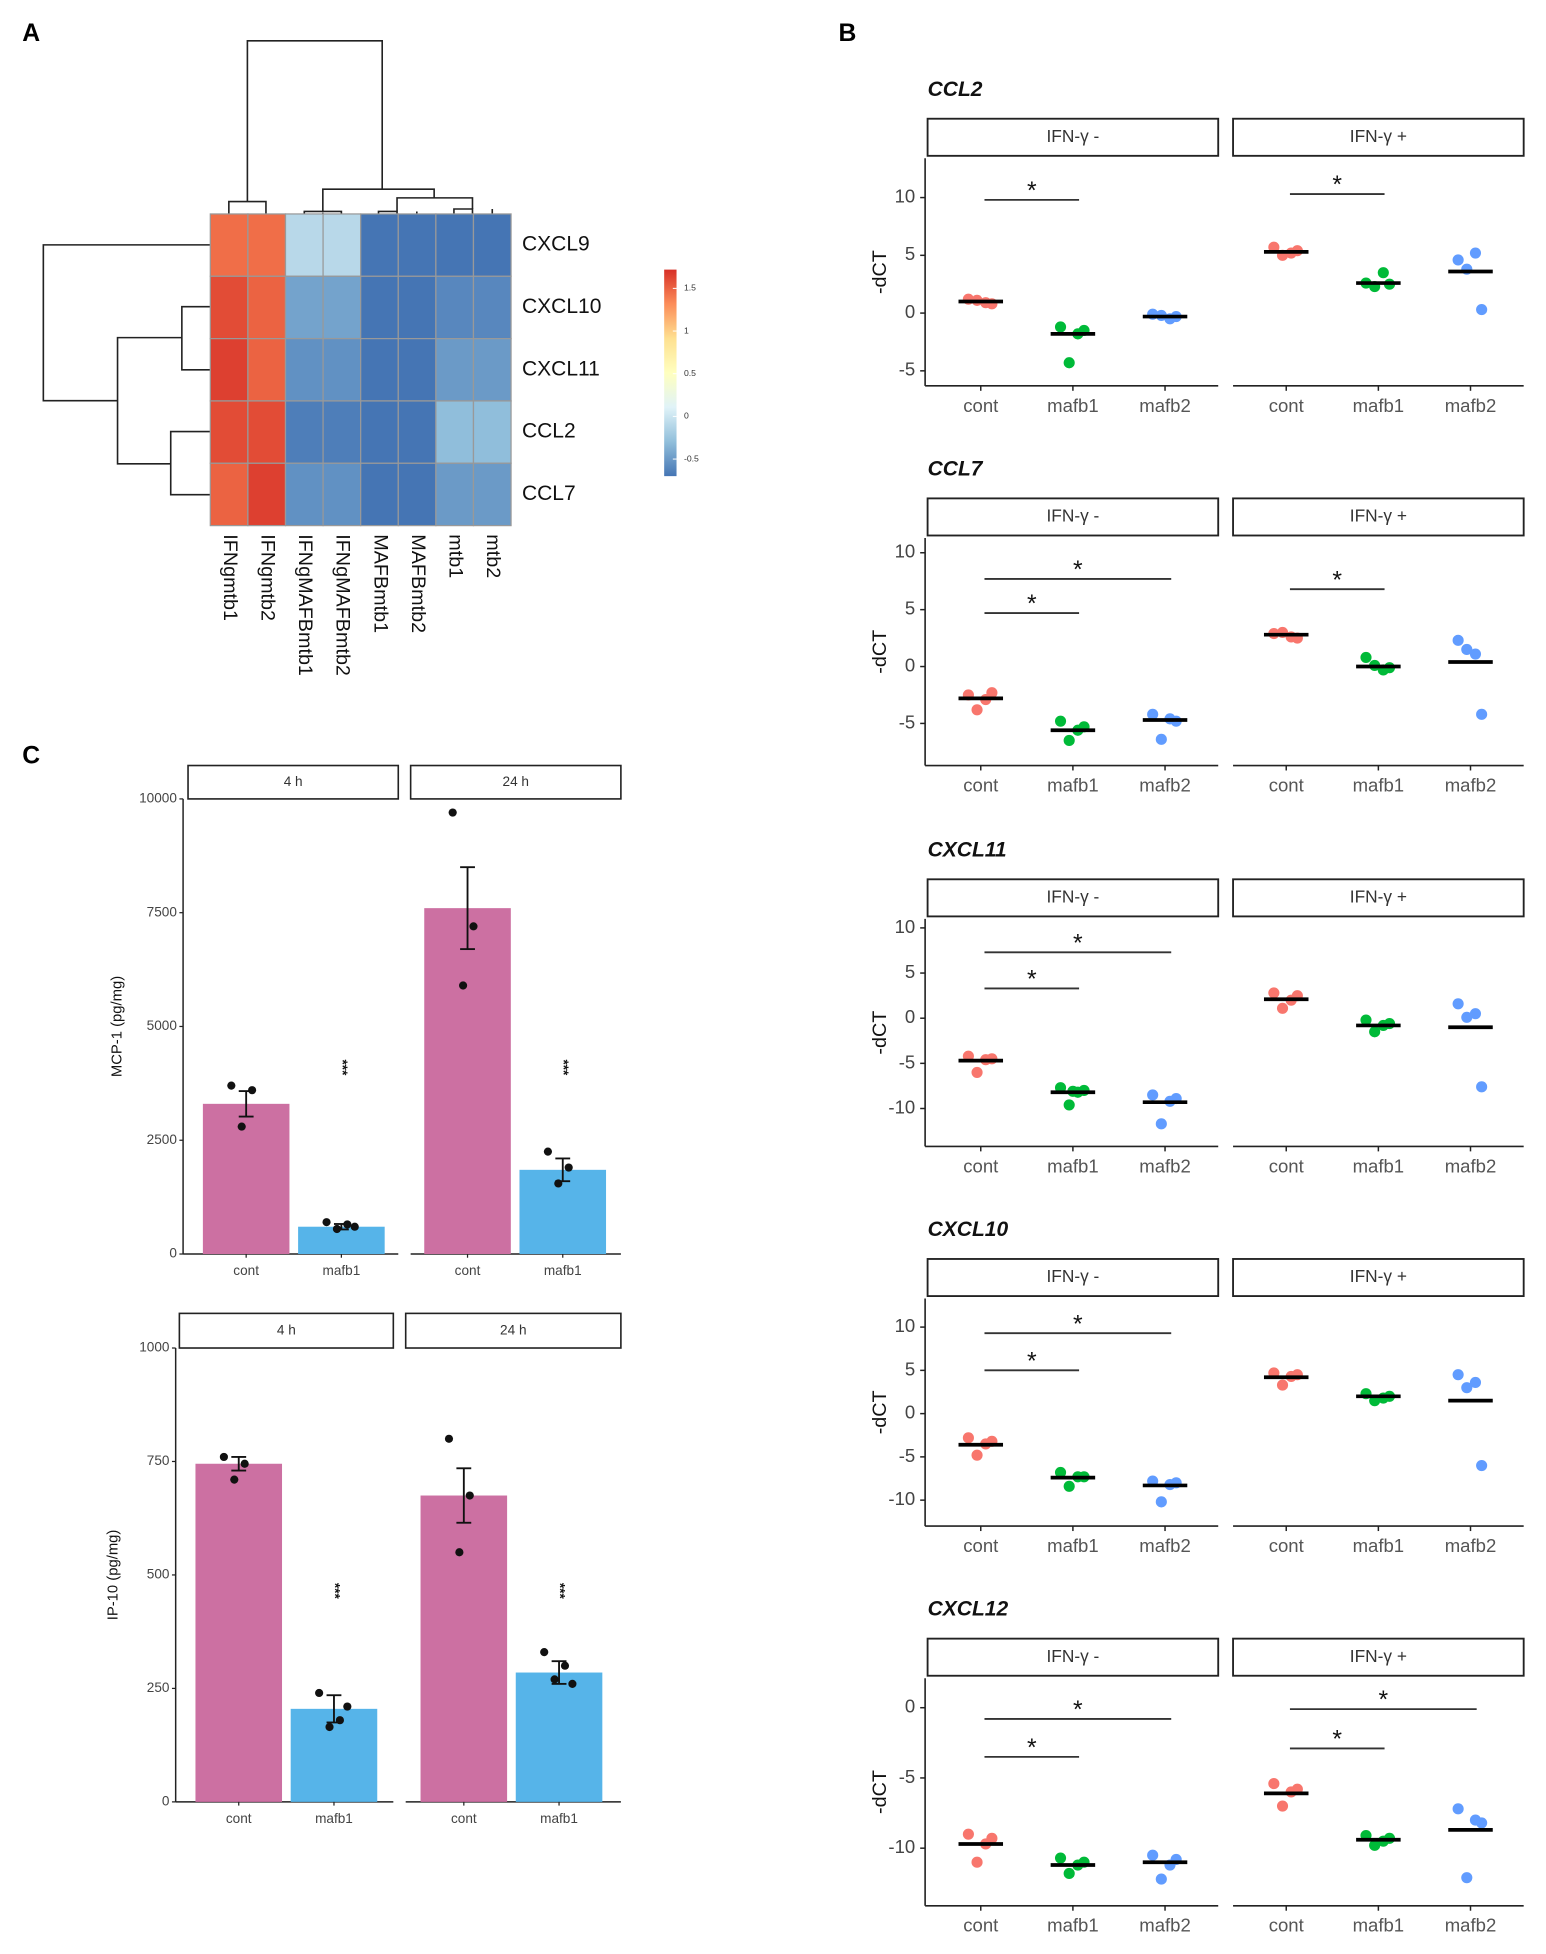  Describe the element at coordinates (154, 1347) in the screenshot. I see `y-tick-label: 1000` at that location.